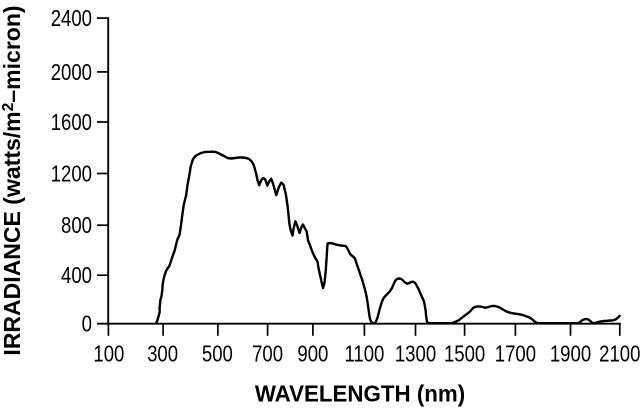 The height and width of the screenshot is (410, 640). Describe the element at coordinates (162, 355) in the screenshot. I see `svg-text: 300` at that location.